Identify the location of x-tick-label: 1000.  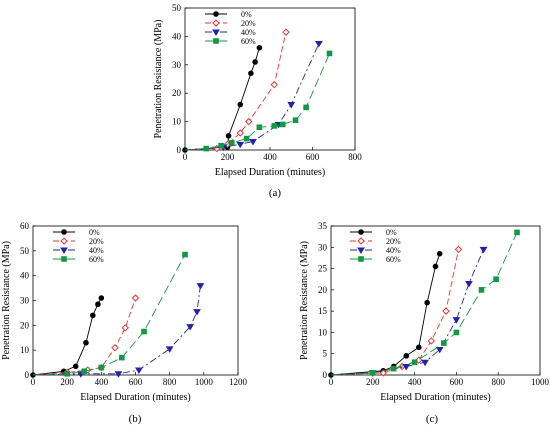
(540, 382).